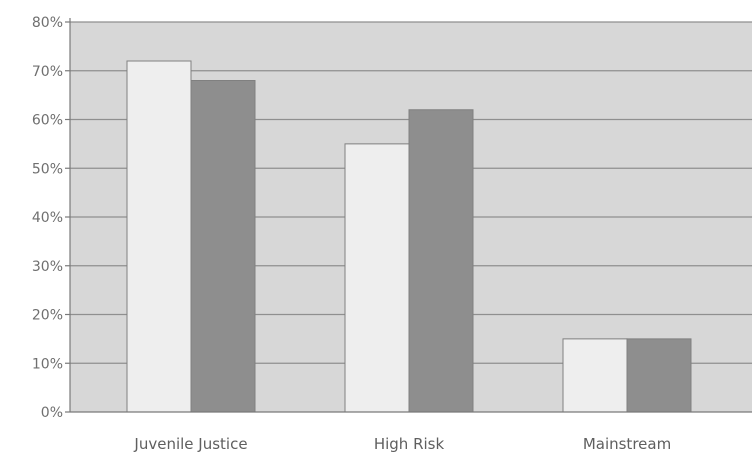  I want to click on y-tick-label: 70%, so click(47, 72).